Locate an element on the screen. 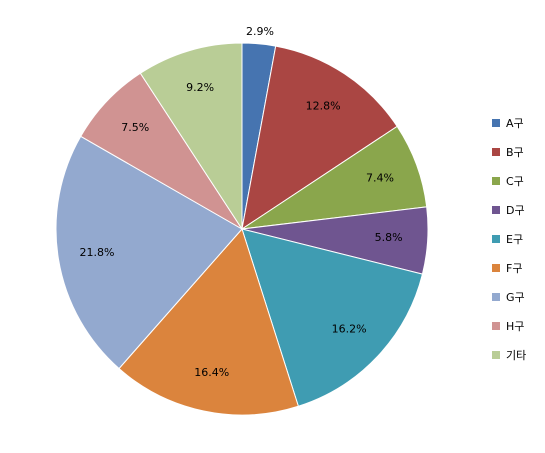  legend-item-6: F구 is located at coordinates (518, 267).